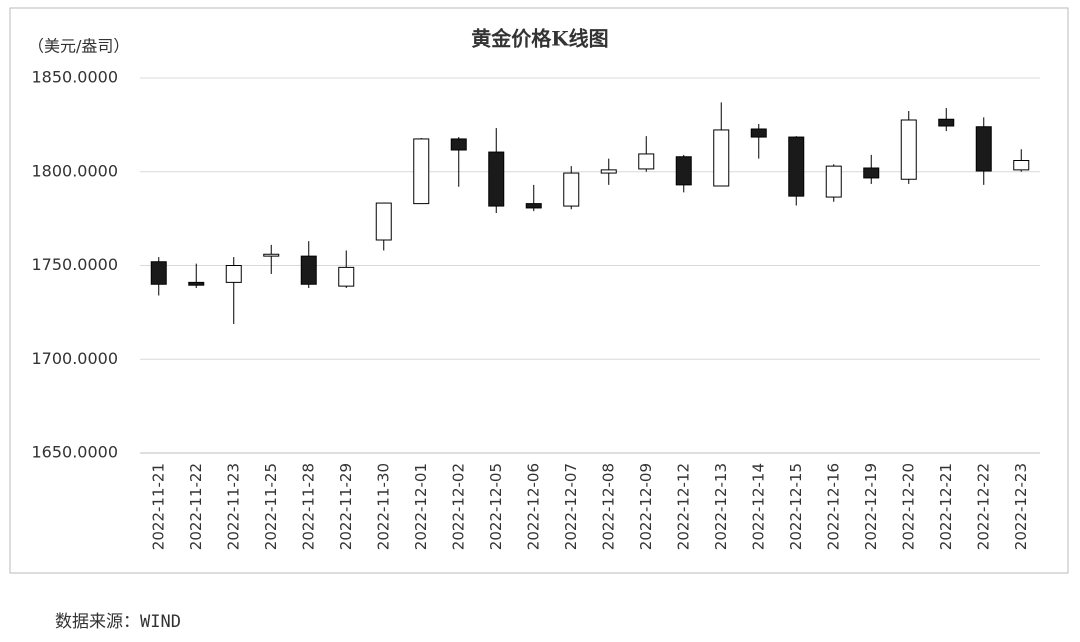 This screenshot has height=642, width=1080. I want to click on x-tick-label: 2022-11-22, so click(196, 506).